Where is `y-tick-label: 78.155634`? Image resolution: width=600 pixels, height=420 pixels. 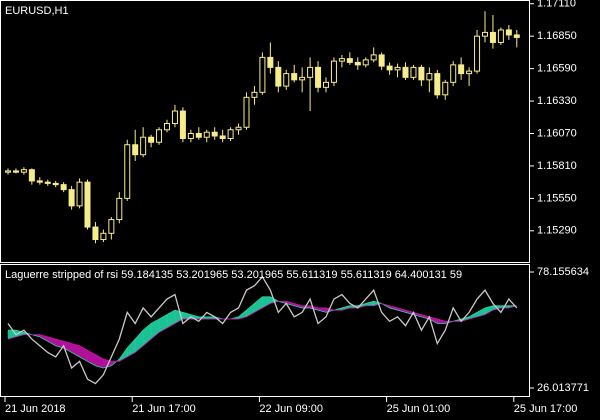
y-tick-label: 78.155634 is located at coordinates (563, 272).